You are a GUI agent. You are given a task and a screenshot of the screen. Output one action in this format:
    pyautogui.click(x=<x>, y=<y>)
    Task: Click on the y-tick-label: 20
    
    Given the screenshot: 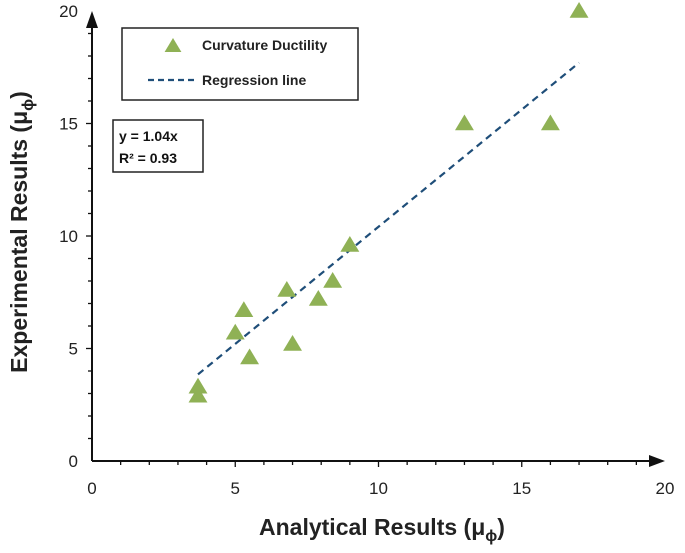 What is the action you would take?
    pyautogui.click(x=68, y=11)
    